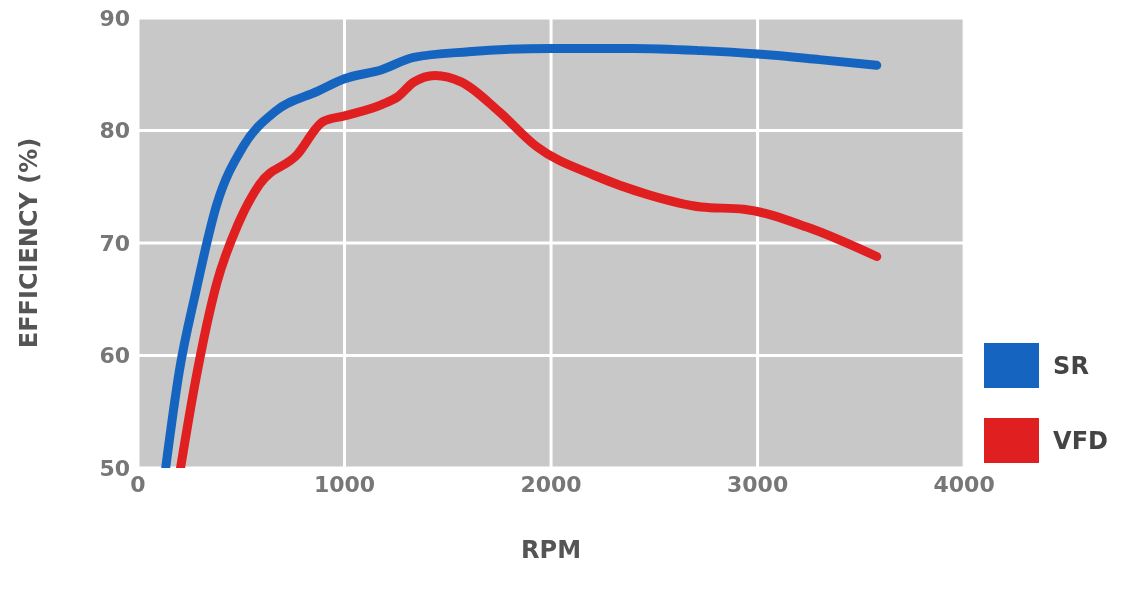  Describe the element at coordinates (551, 550) in the screenshot. I see `x-axis-title: RPM` at that location.